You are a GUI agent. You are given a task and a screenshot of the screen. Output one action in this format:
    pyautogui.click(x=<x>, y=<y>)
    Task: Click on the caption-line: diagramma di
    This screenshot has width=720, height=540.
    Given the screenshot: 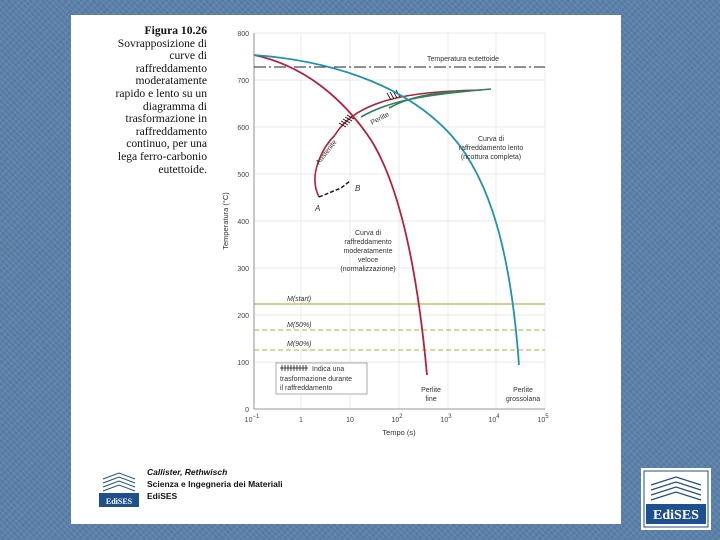 What is the action you would take?
    pyautogui.click(x=174, y=106)
    